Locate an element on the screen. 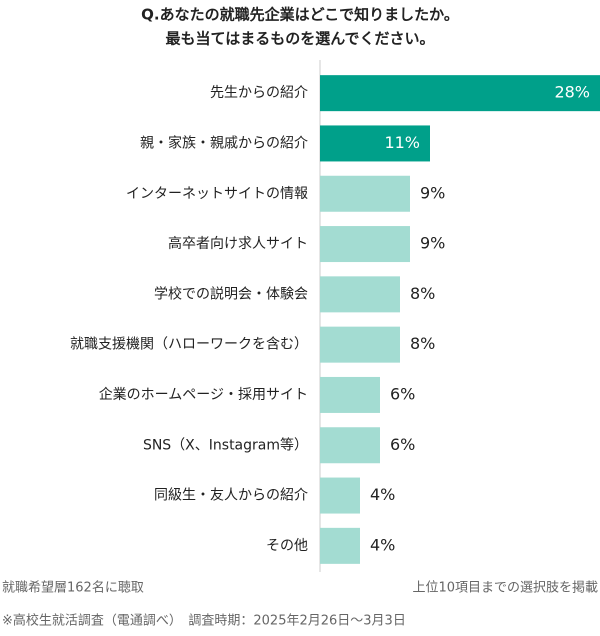 This screenshot has height=636, width=600. category-label: インターネットサイトの情報 is located at coordinates (217, 194).